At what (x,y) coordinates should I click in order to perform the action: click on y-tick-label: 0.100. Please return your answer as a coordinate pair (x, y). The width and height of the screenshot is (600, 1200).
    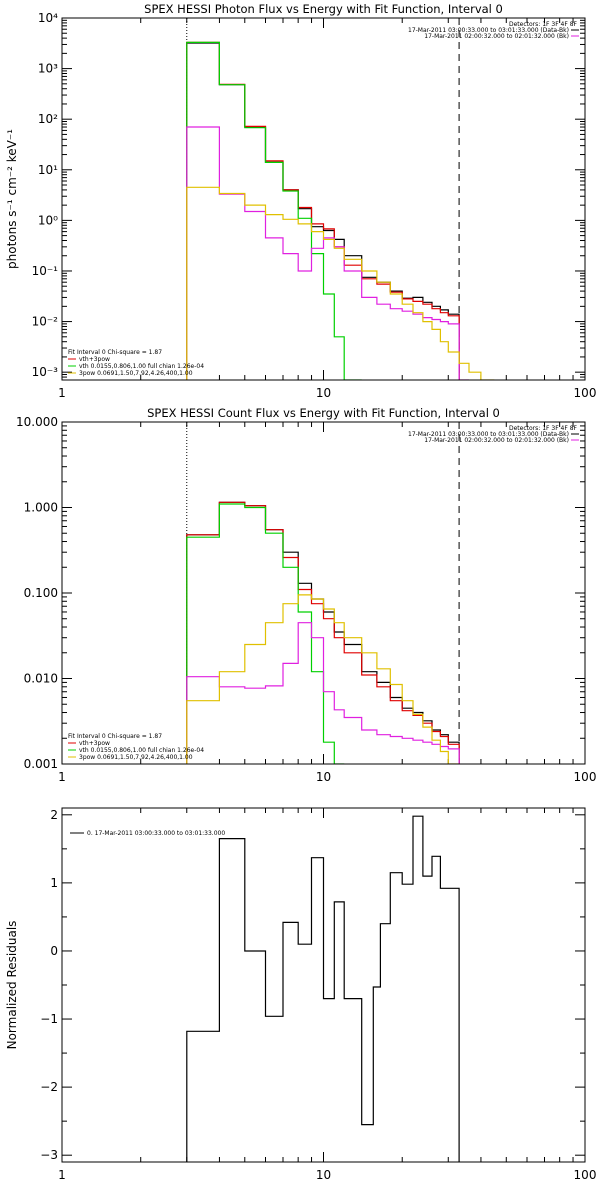
    Looking at the image, I should click on (41, 593).